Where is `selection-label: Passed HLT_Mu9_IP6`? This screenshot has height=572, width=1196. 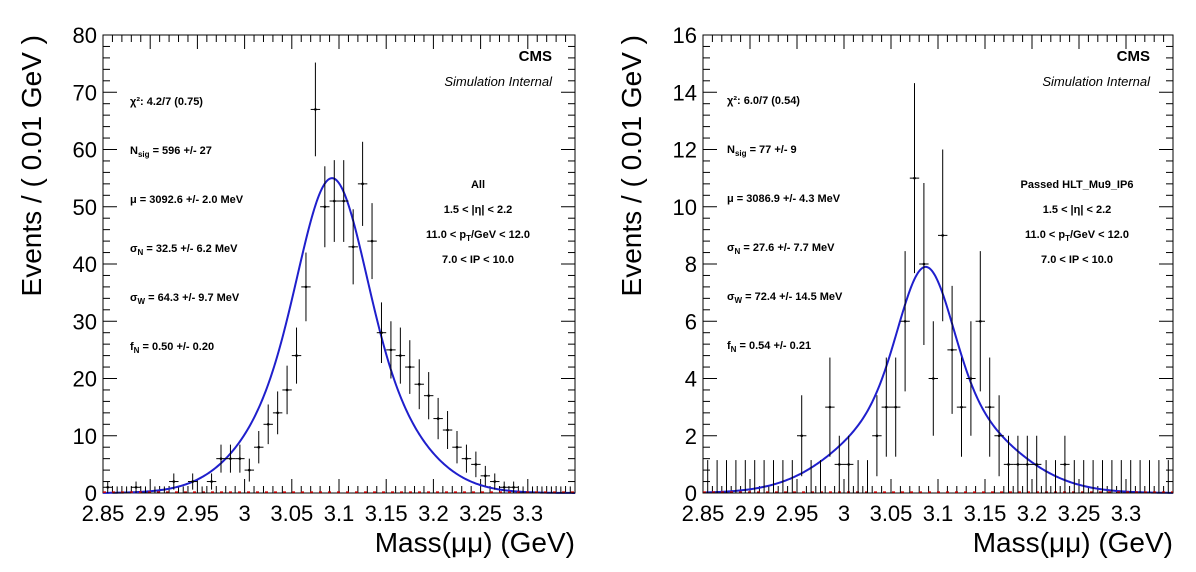 selection-label: Passed HLT_Mu9_IP6 is located at coordinates (1077, 185).